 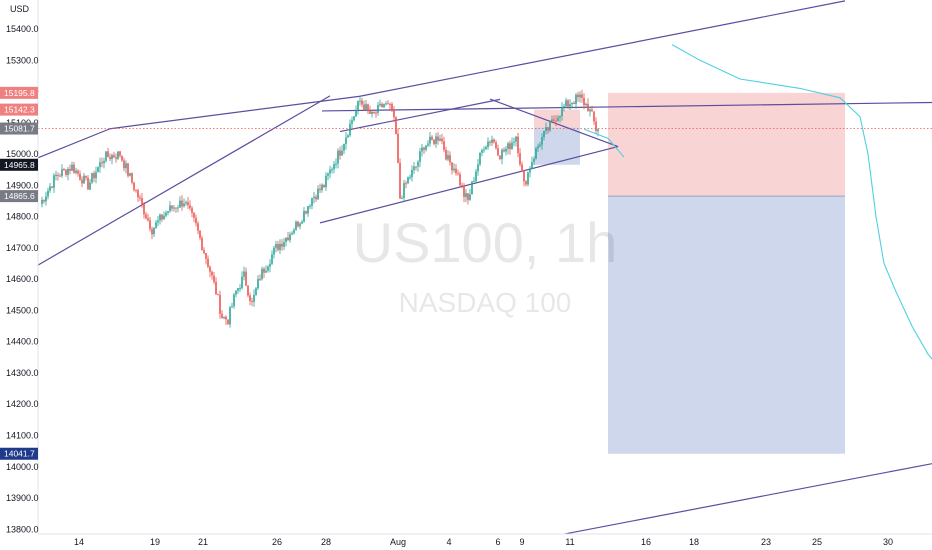 I want to click on x-tick-label: 28, so click(x=326, y=542).